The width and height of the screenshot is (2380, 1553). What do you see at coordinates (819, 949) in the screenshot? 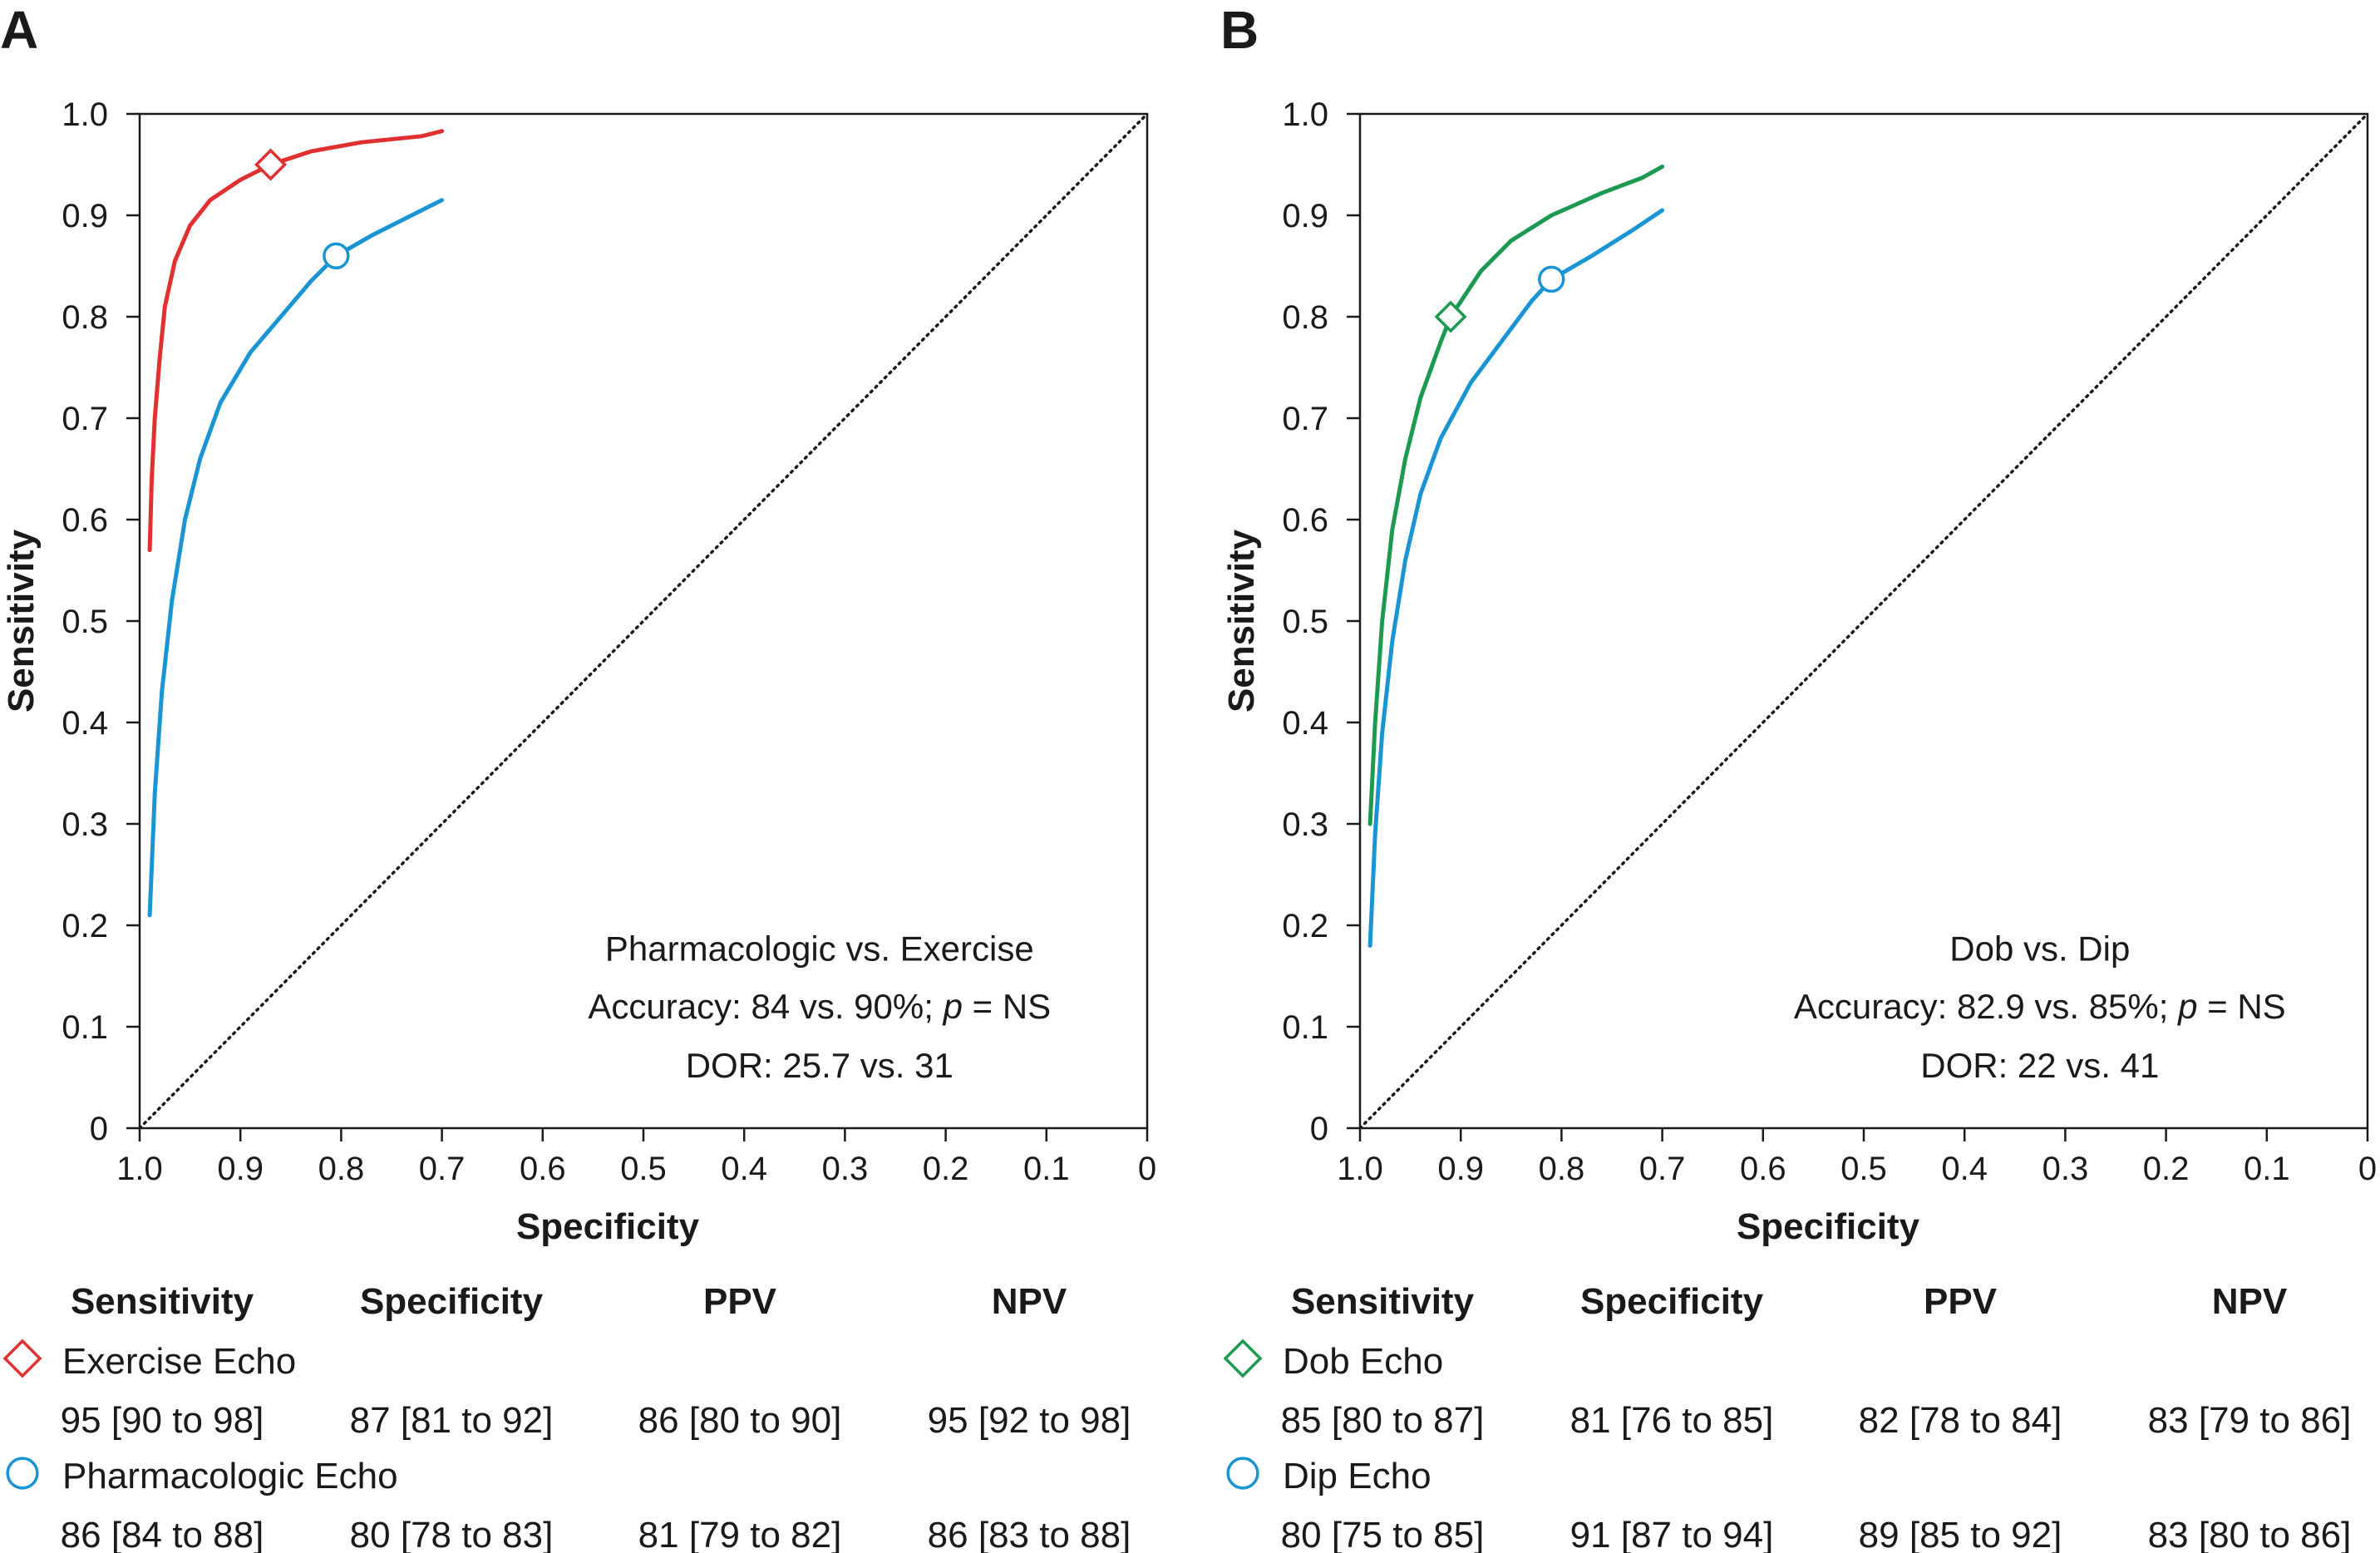
I see `annotation-title: Pharmacologic vs. Exercise` at bounding box center [819, 949].